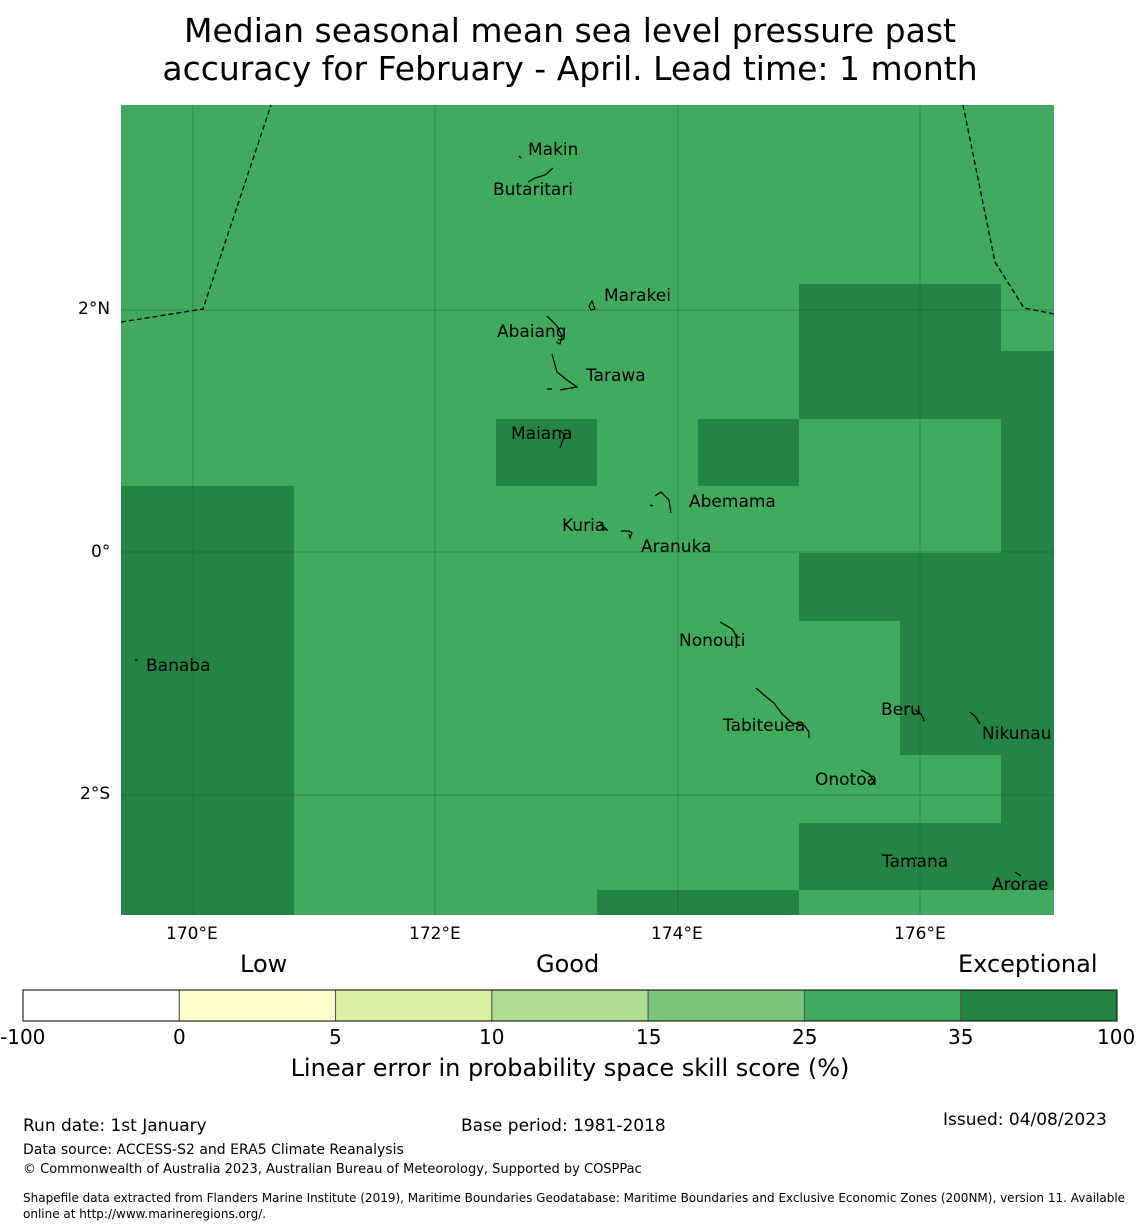 The height and width of the screenshot is (1230, 1140). What do you see at coordinates (520, 157) in the screenshot?
I see `island-shape-makin` at bounding box center [520, 157].